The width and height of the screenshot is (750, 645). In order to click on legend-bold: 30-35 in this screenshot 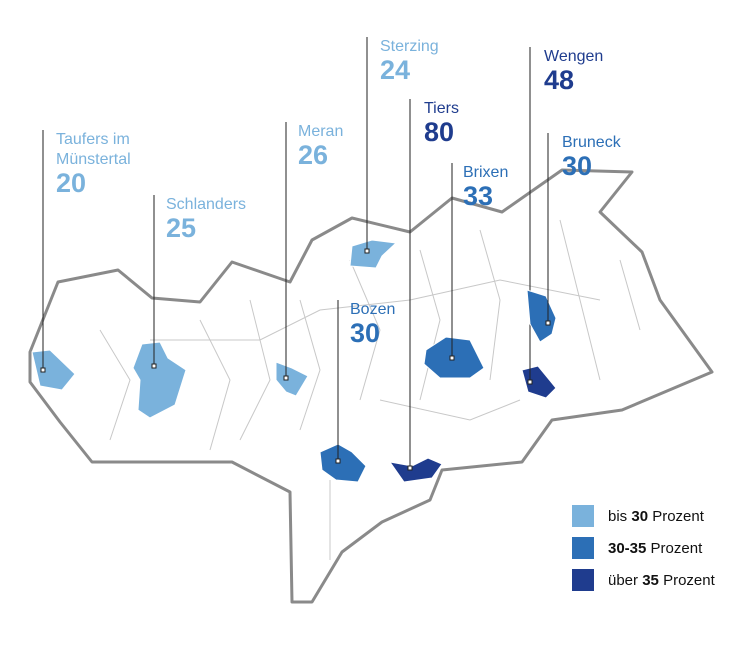, I will do `click(627, 548)`.